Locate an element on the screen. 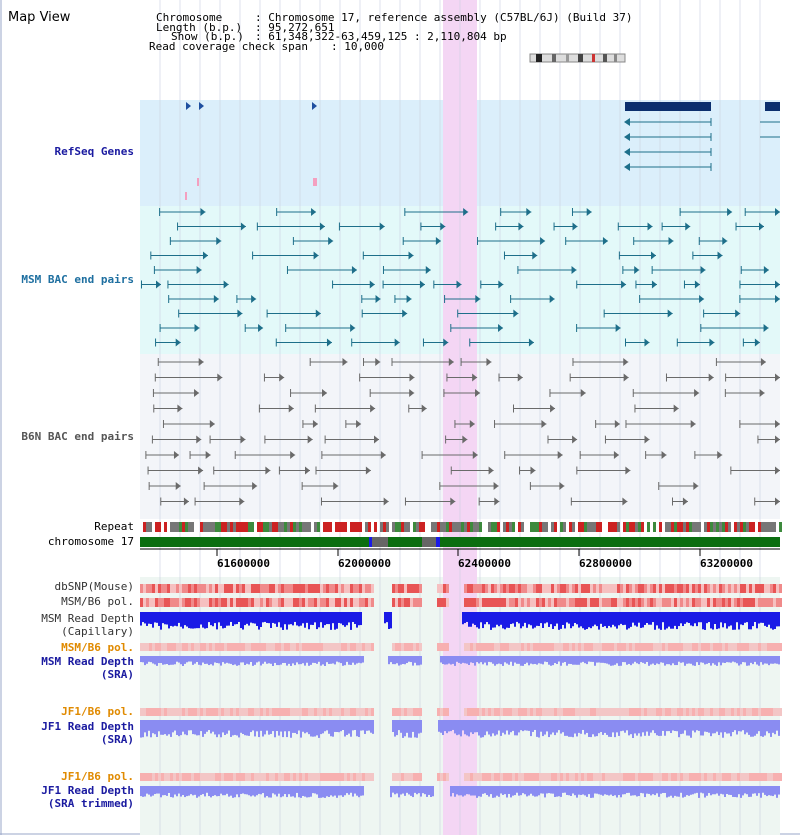 The width and height of the screenshot is (800, 835). chromosome-marker is located at coordinates (370, 542).